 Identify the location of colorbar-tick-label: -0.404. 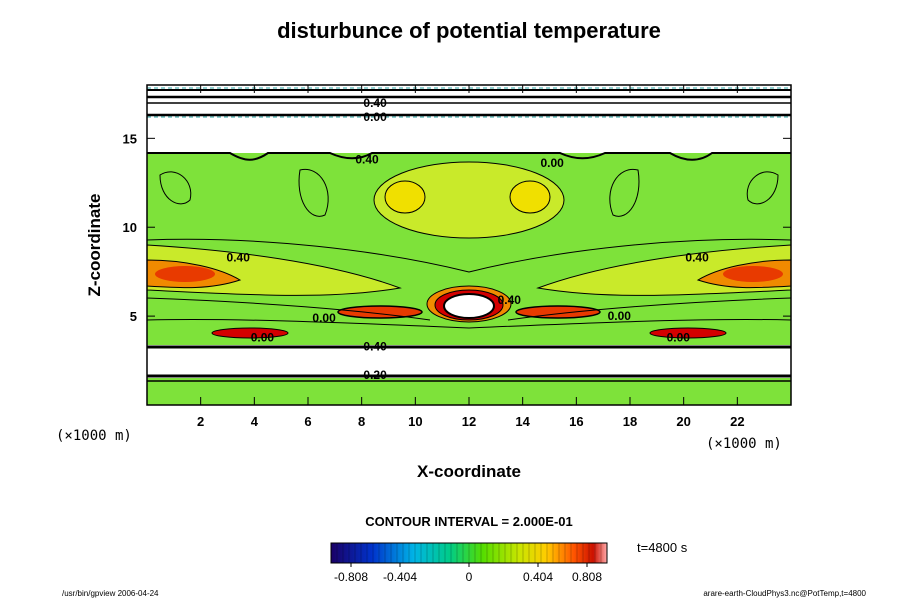
(400, 577).